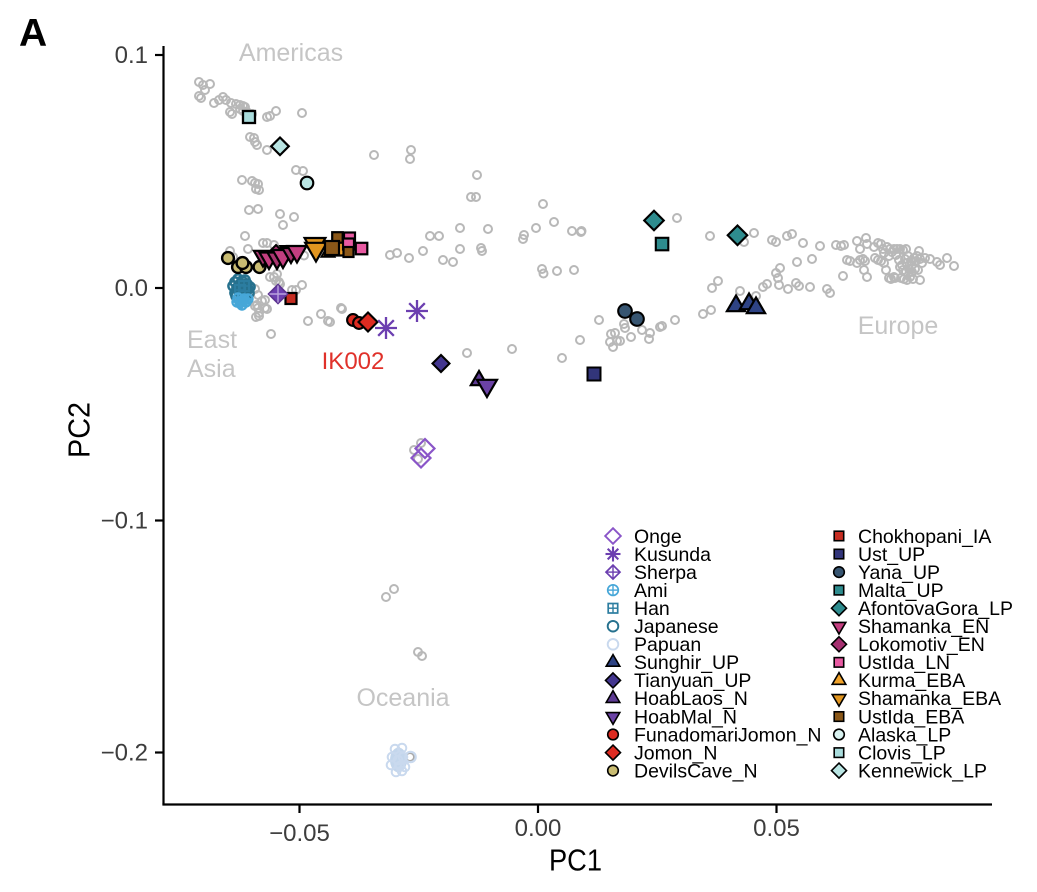 This screenshot has width=1037, height=892. Describe the element at coordinates (911, 717) in the screenshot. I see `svg-text: UstIda_EBA` at that location.